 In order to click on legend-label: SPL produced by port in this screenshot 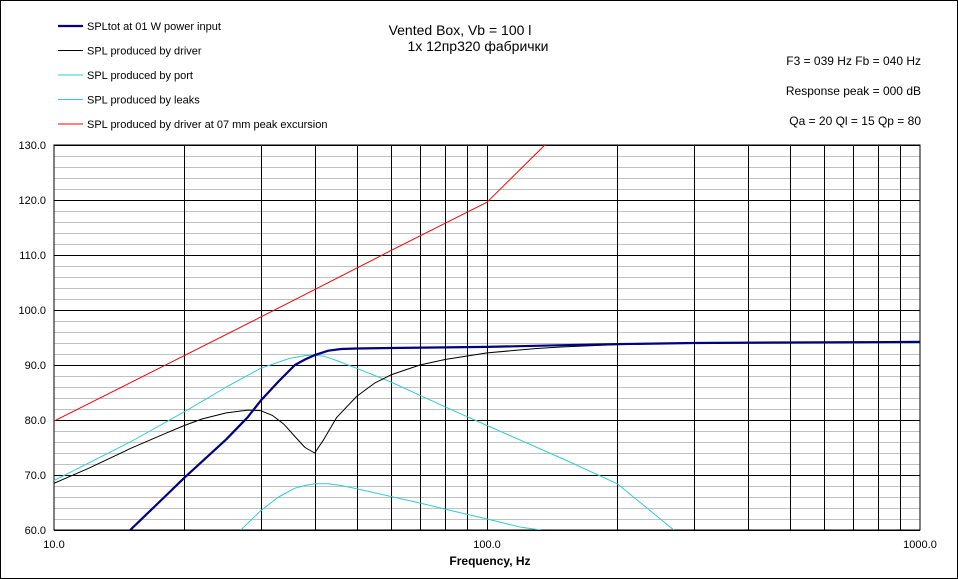, I will do `click(140, 76)`.